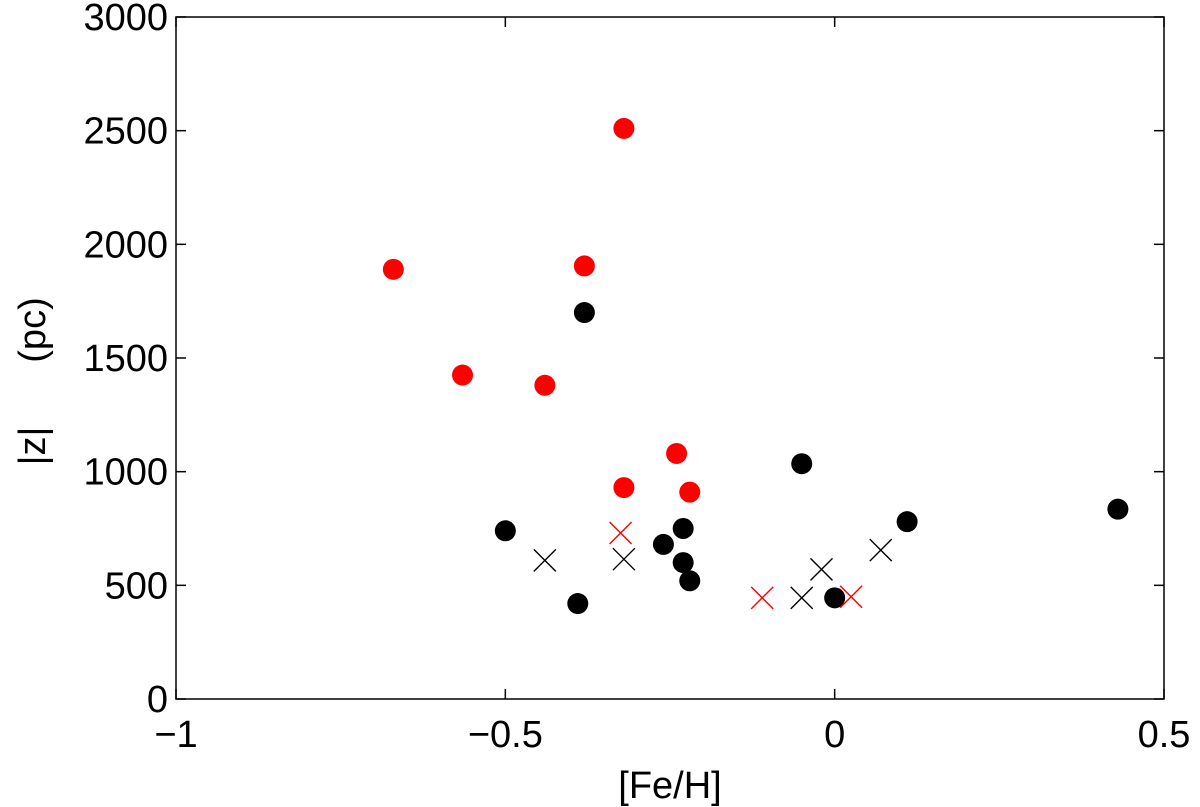 This screenshot has height=807, width=1200. What do you see at coordinates (1164, 735) in the screenshot?
I see `x-tick-label: 0.5` at bounding box center [1164, 735].